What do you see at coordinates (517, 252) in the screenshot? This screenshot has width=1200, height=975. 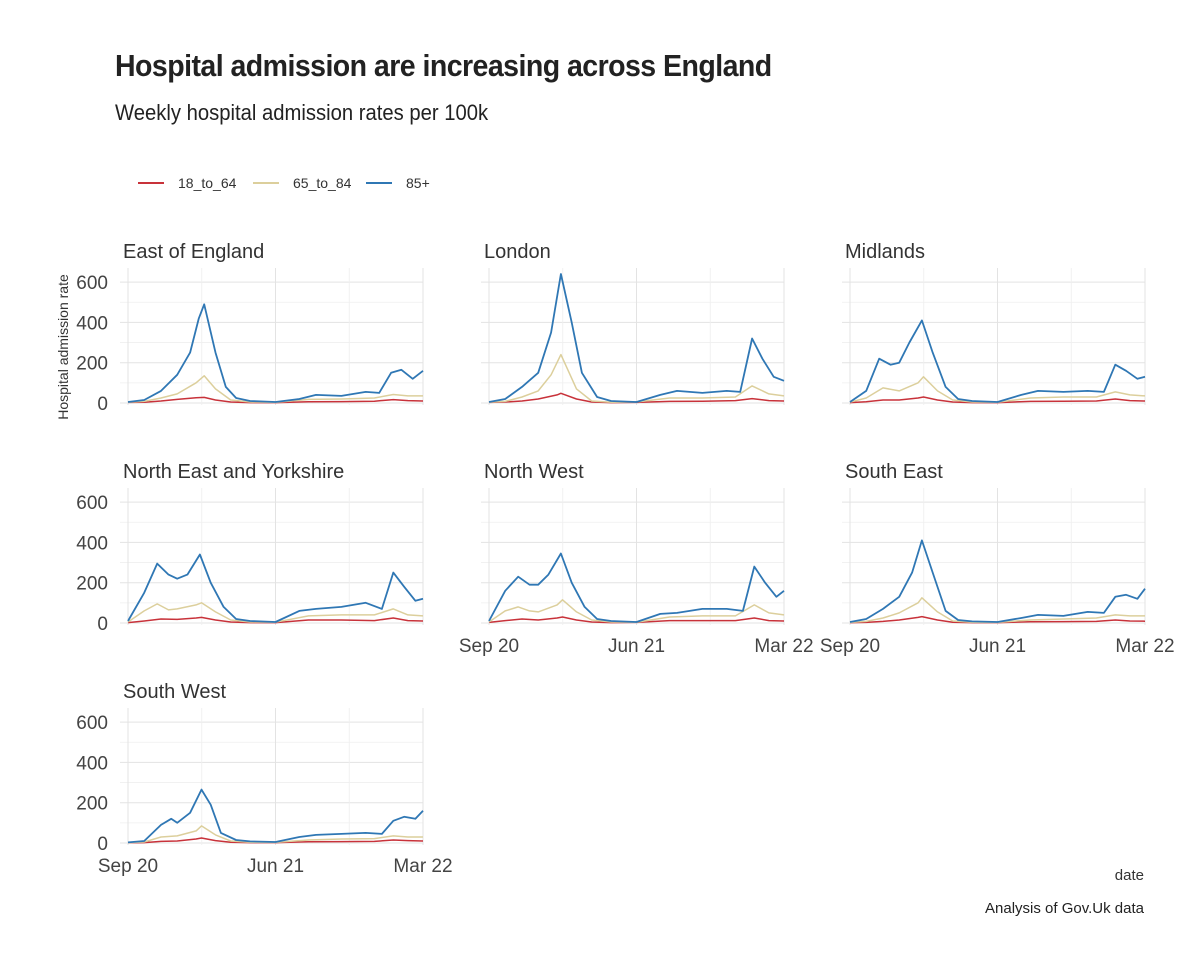 I see `panel-title: London` at bounding box center [517, 252].